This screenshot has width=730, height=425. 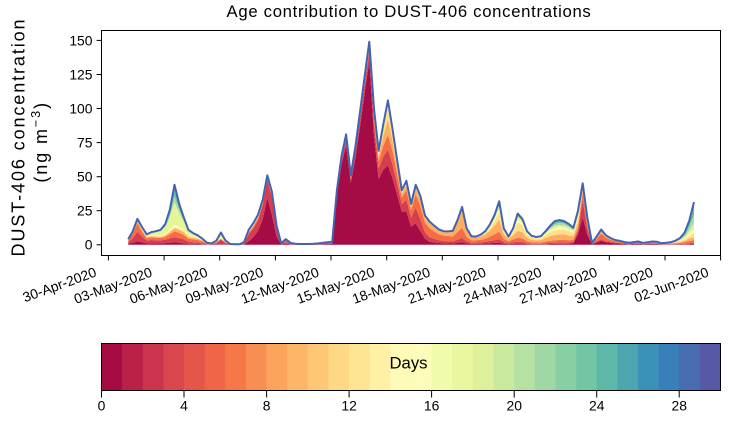 I want to click on svg-text: 20, so click(x=514, y=406).